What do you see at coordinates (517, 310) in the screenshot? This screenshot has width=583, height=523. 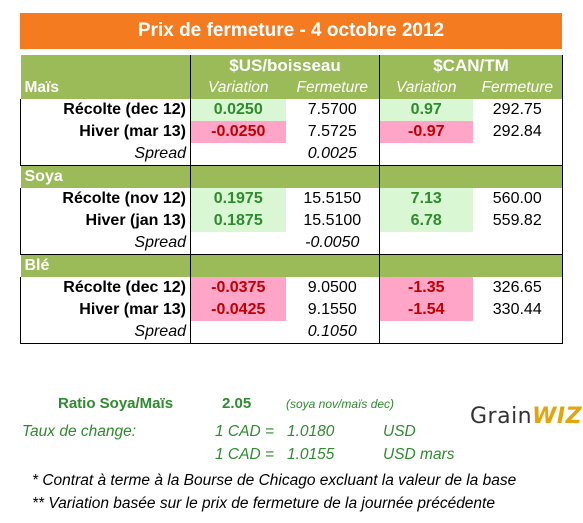 I see `cad-close: 330.44` at bounding box center [517, 310].